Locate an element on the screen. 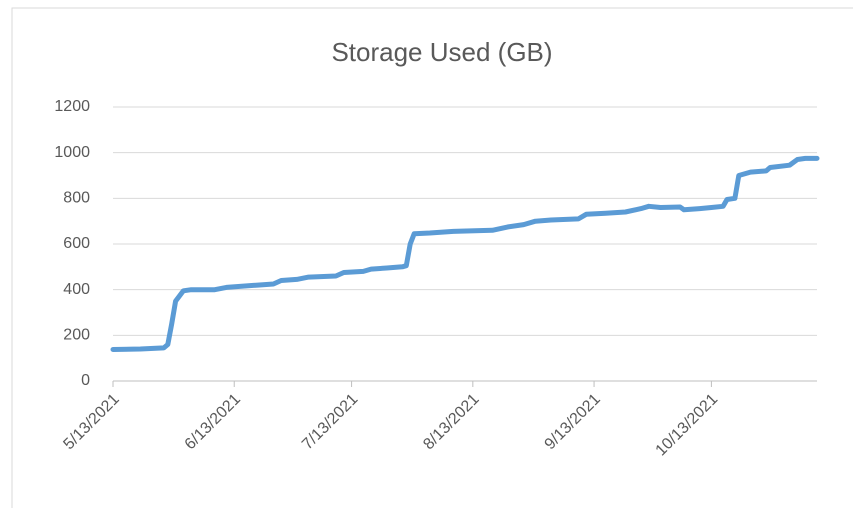 Image resolution: width=853 pixels, height=508 pixels. y-tick-label: 1200 is located at coordinates (72, 106).